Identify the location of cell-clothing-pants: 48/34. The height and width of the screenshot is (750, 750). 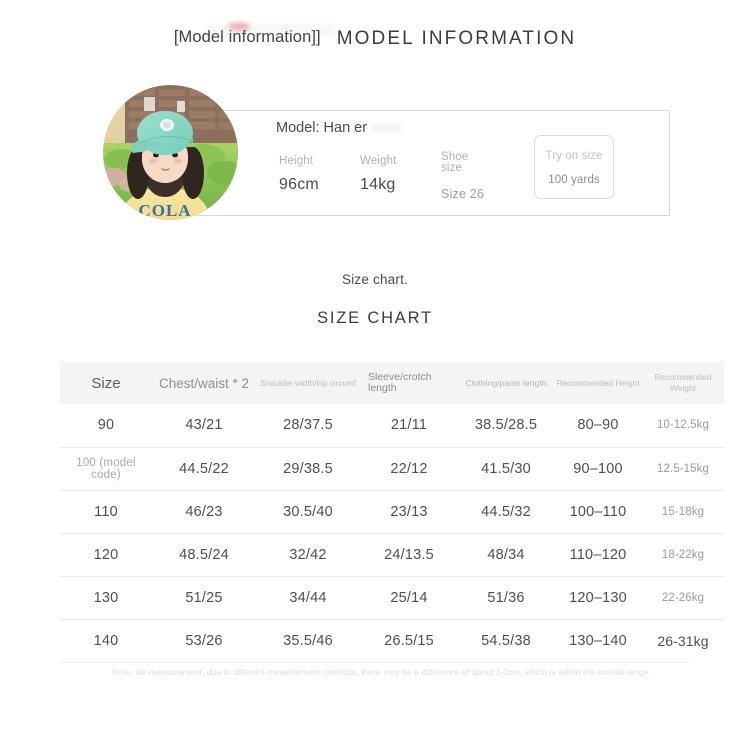
(506, 554).